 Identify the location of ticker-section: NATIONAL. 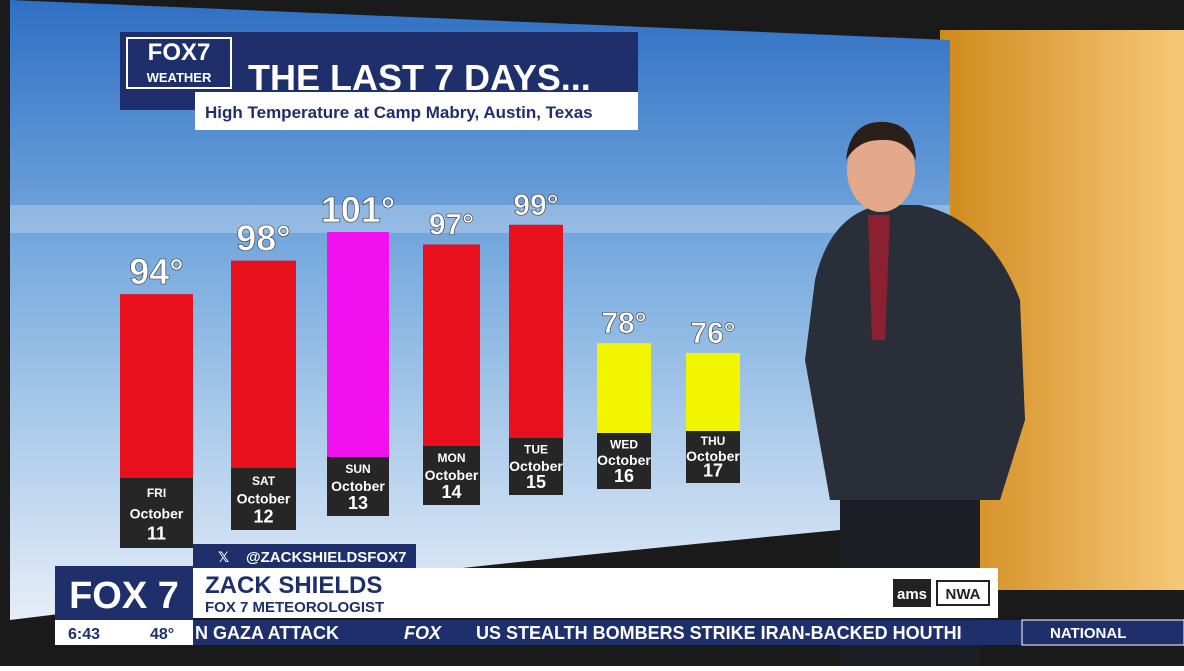
(1088, 633).